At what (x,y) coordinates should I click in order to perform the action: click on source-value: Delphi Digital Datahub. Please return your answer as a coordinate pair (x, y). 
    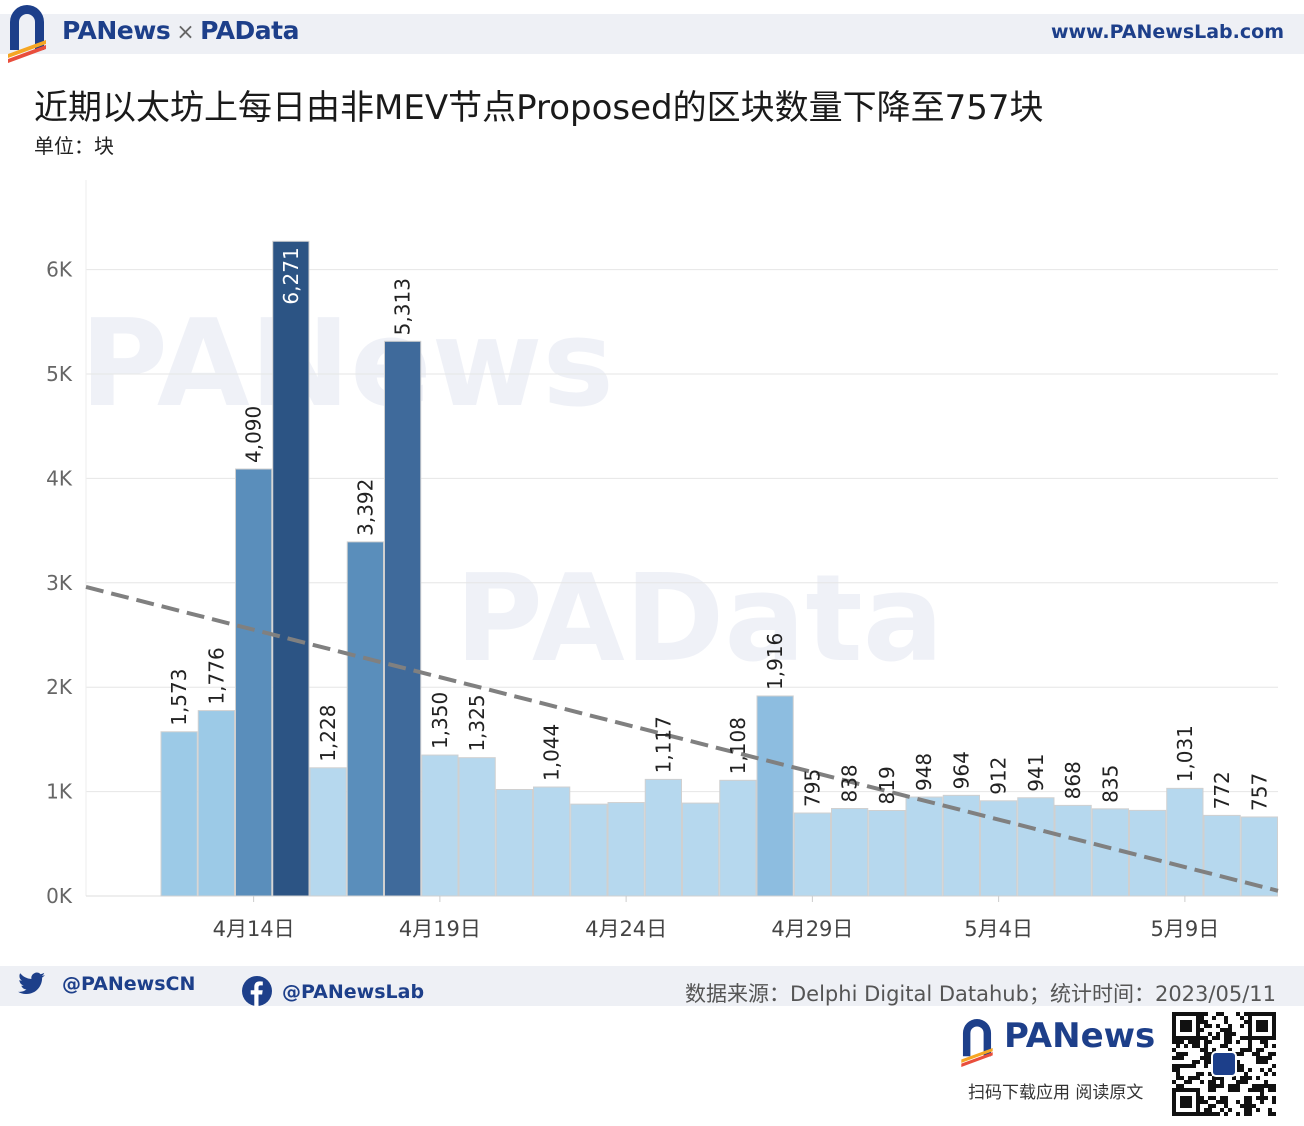
    Looking at the image, I should click on (909, 994).